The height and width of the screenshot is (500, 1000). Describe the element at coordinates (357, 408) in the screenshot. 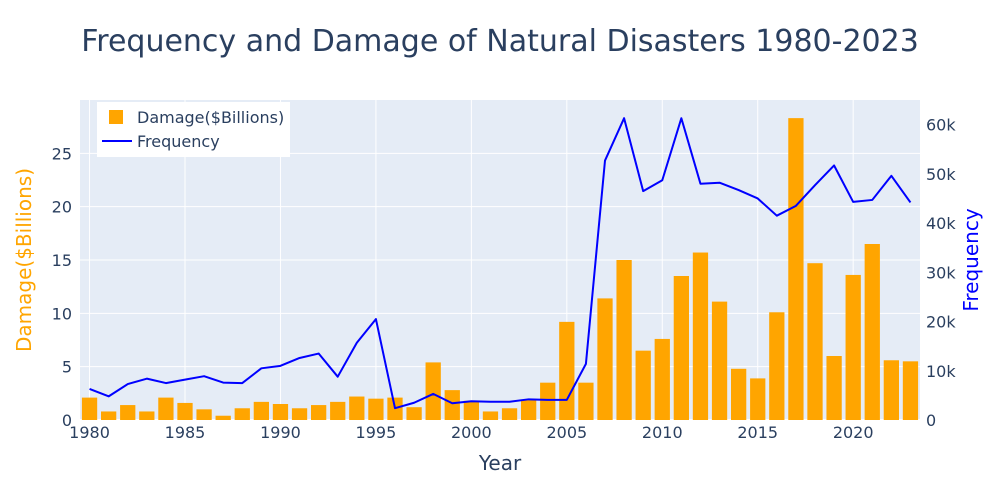

I see `bar-damage-1994` at that location.